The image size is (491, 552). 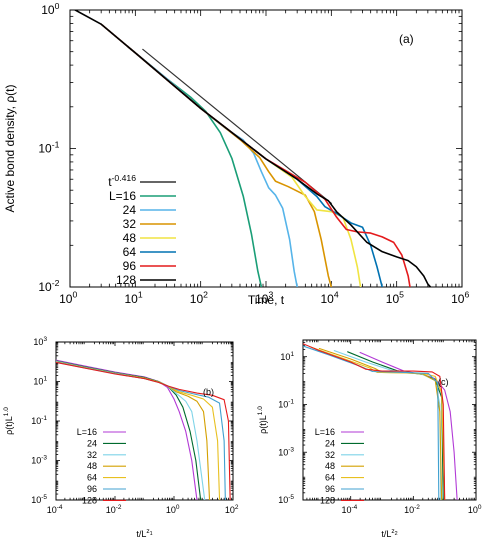 What do you see at coordinates (291, 449) in the screenshot?
I see `y-tick-label-exponent: -3` at bounding box center [291, 449].